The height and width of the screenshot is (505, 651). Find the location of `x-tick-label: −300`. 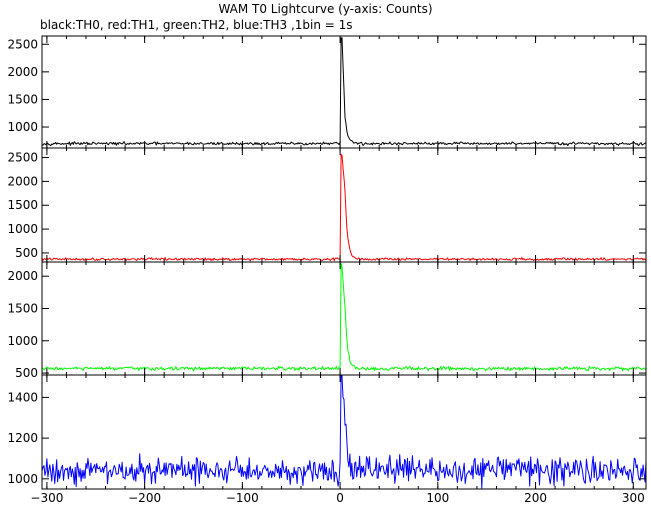

x-tick-label: −300 is located at coordinates (46, 498).